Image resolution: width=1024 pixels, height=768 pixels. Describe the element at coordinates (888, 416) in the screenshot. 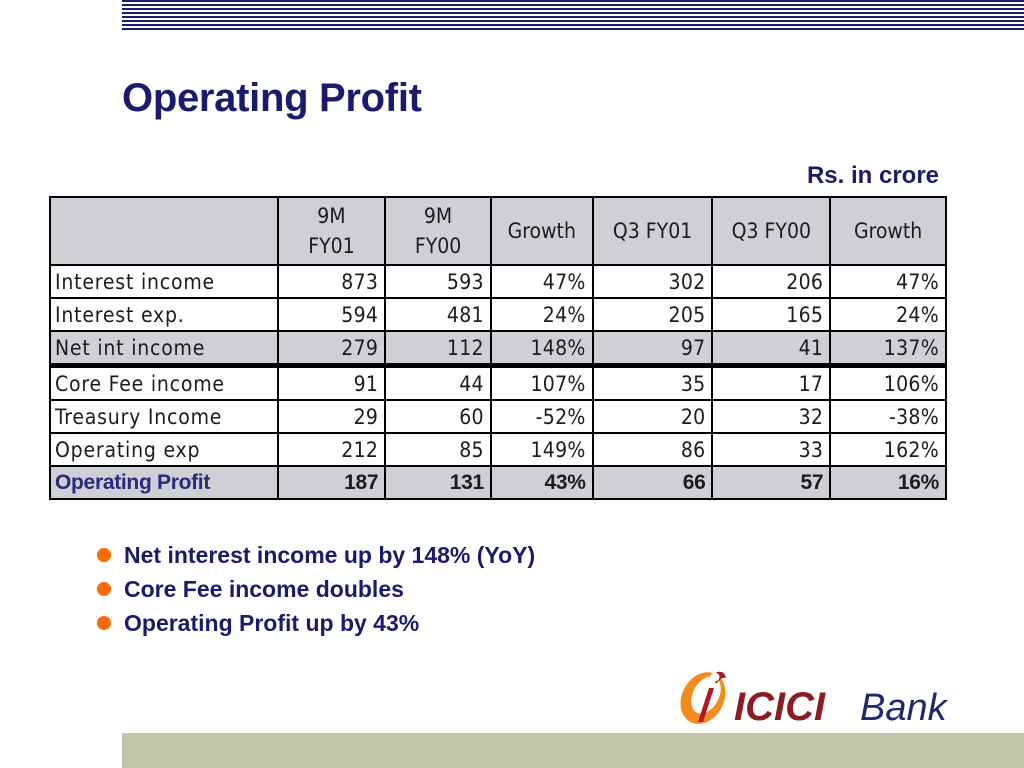

I see `cell-value: -38%` at that location.